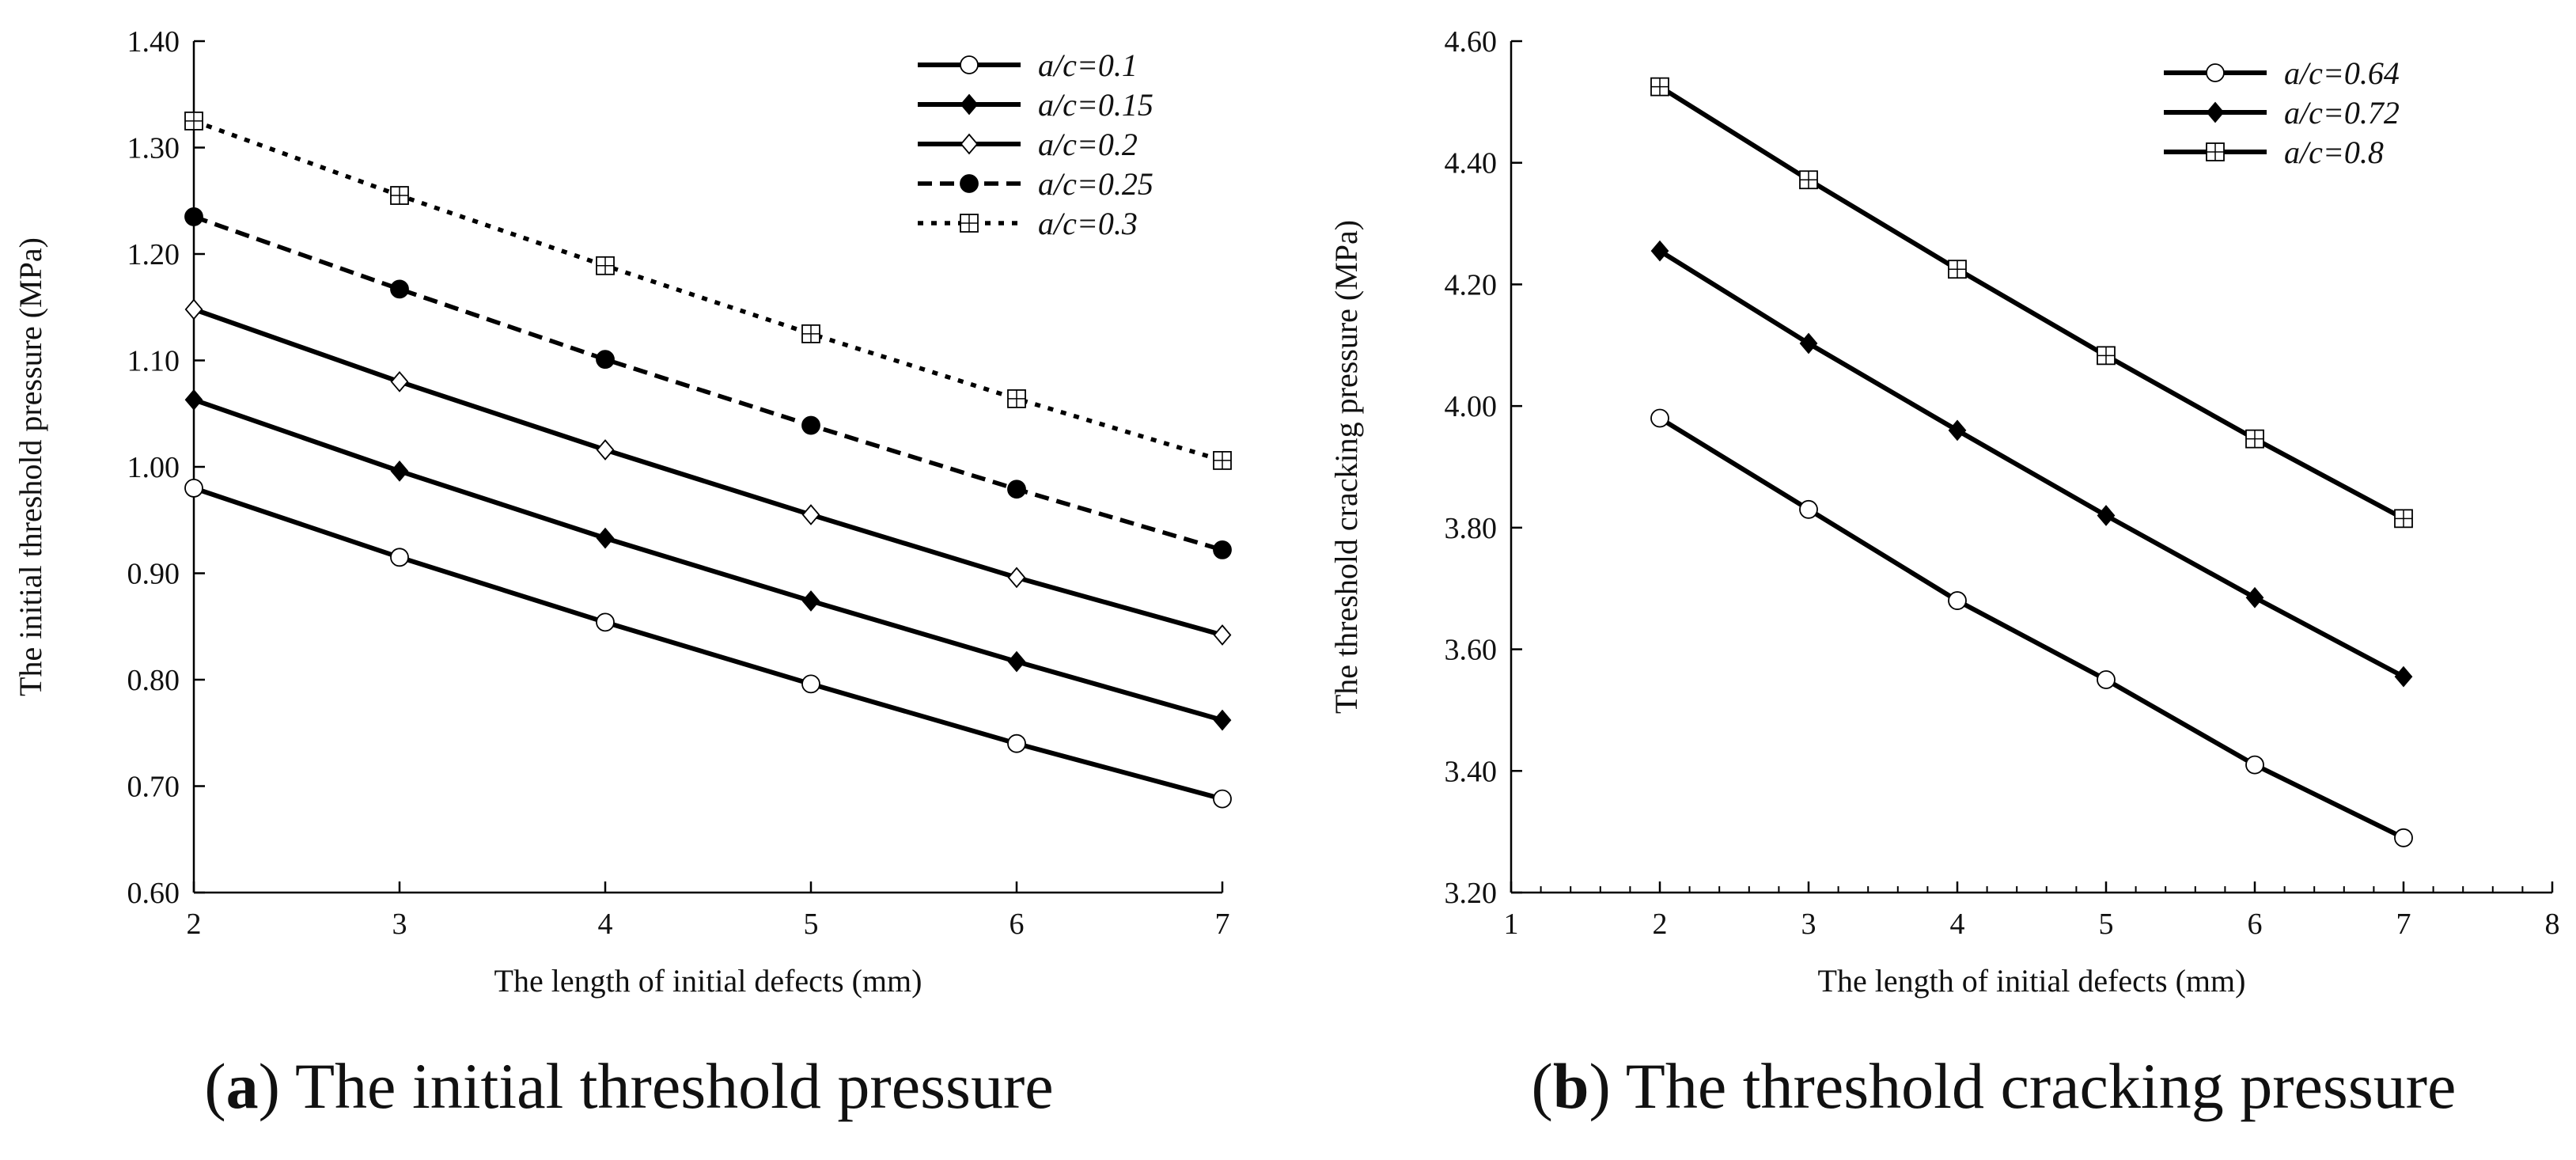 This screenshot has width=2576, height=1160. I want to click on x-tick-label: 1, so click(1511, 924).